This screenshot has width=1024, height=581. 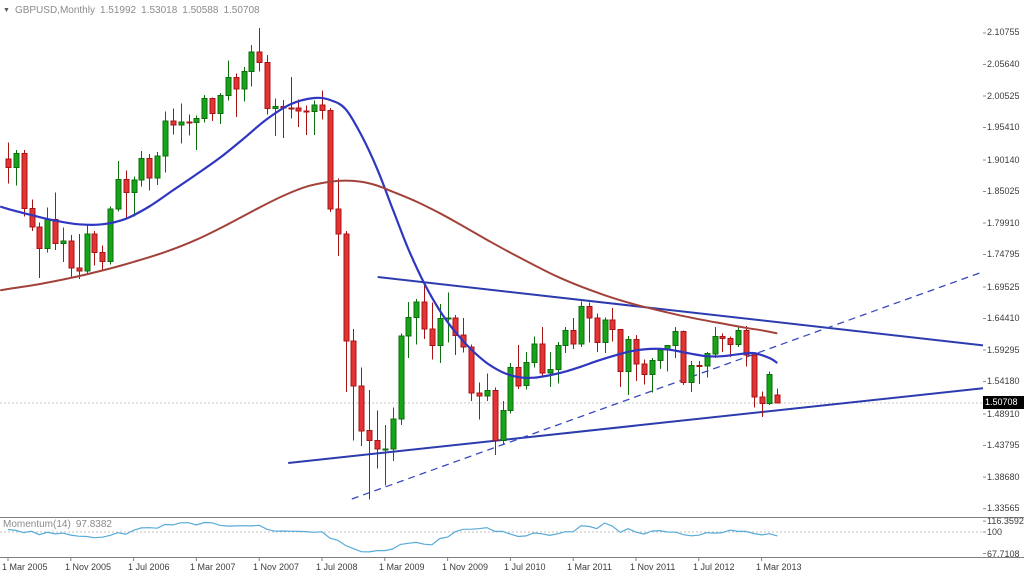 What do you see at coordinates (636, 425) in the screenshot?
I see `lower-ascending-trendline` at bounding box center [636, 425].